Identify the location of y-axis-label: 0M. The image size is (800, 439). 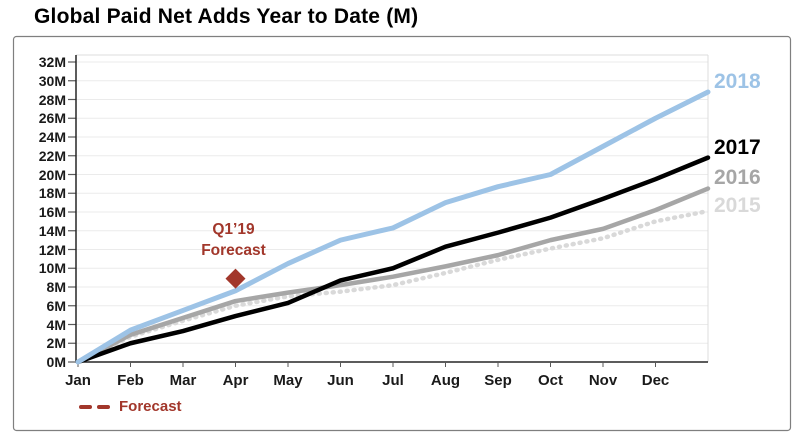
(56, 362).